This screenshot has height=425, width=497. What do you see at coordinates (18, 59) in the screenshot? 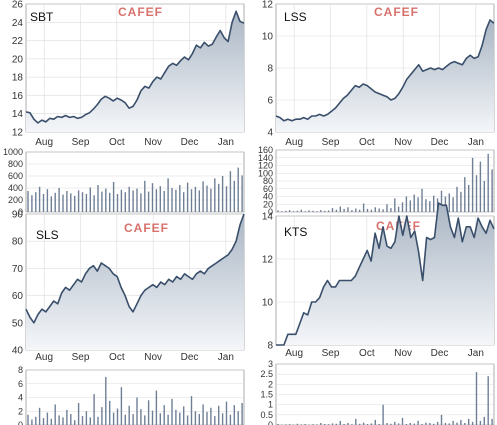
I see `price-y-tick-label: 20` at bounding box center [18, 59].